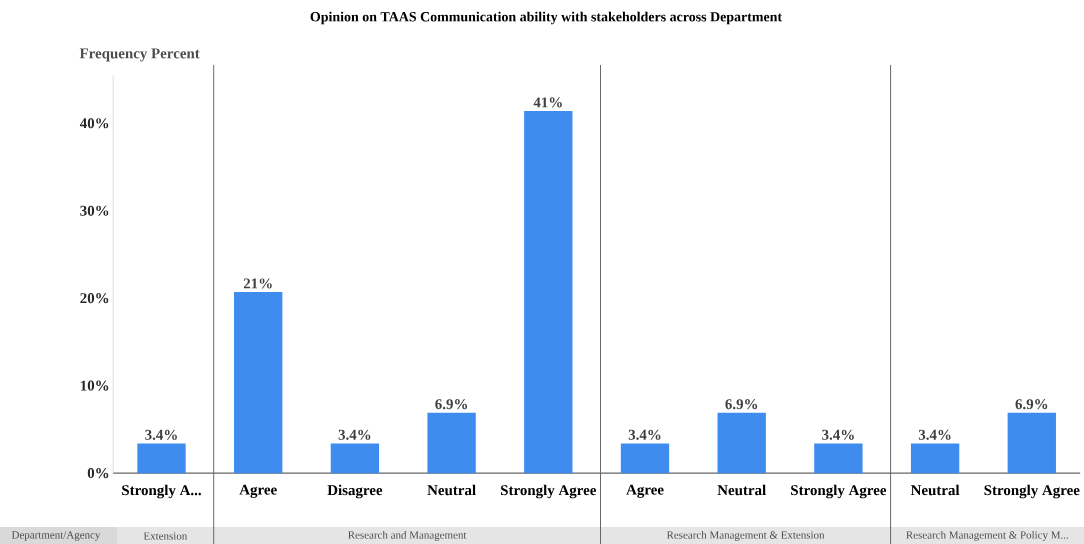  What do you see at coordinates (745, 535) in the screenshot?
I see `text: Research Management & Extension` at bounding box center [745, 535].